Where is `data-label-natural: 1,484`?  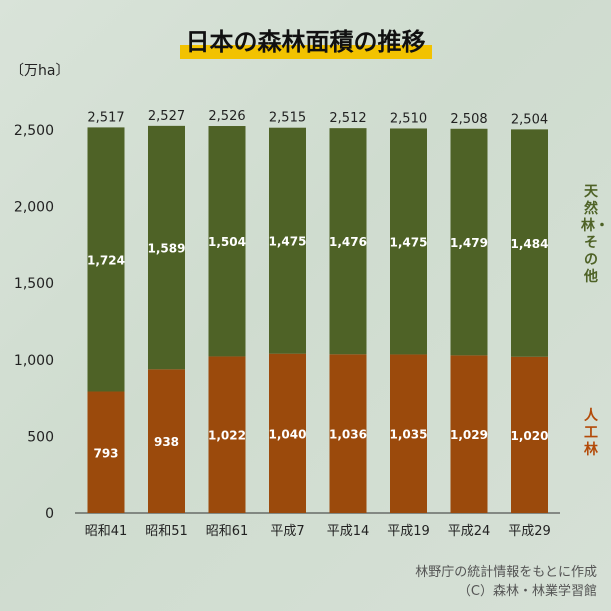 data-label-natural: 1,484 is located at coordinates (530, 244).